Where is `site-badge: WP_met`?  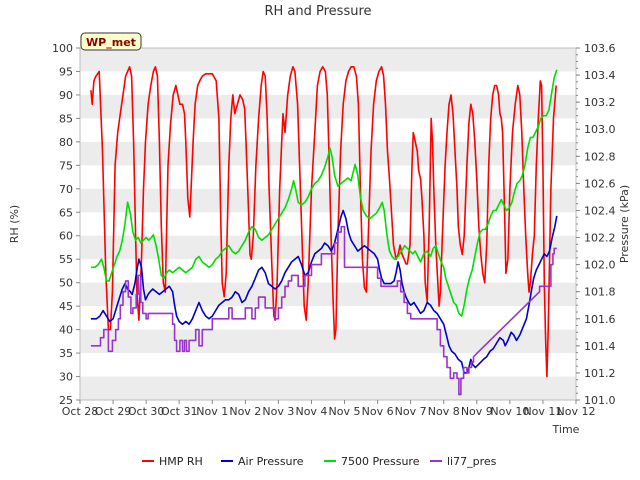
site-badge: WP_met is located at coordinates (111, 41).